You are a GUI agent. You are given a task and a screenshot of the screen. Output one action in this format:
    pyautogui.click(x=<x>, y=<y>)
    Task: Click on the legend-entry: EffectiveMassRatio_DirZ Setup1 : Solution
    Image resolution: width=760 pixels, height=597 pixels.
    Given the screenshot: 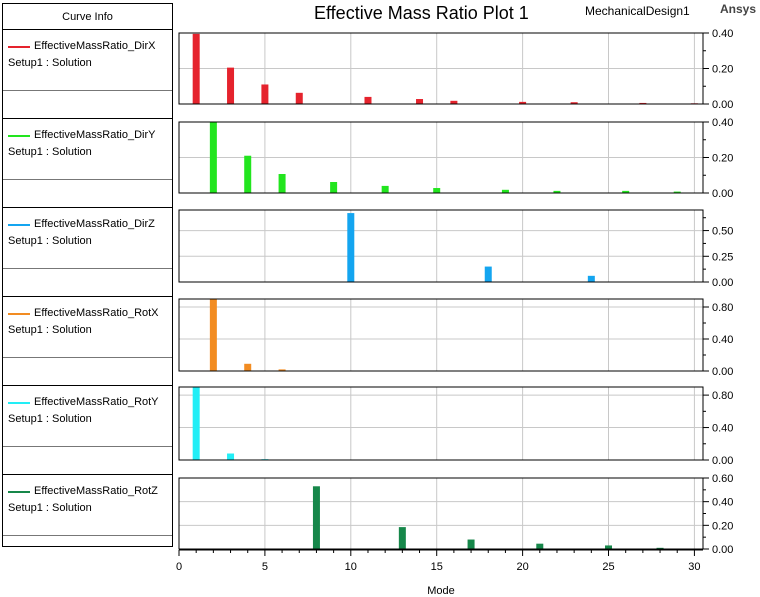 What is the action you would take?
    pyautogui.click(x=87, y=252)
    